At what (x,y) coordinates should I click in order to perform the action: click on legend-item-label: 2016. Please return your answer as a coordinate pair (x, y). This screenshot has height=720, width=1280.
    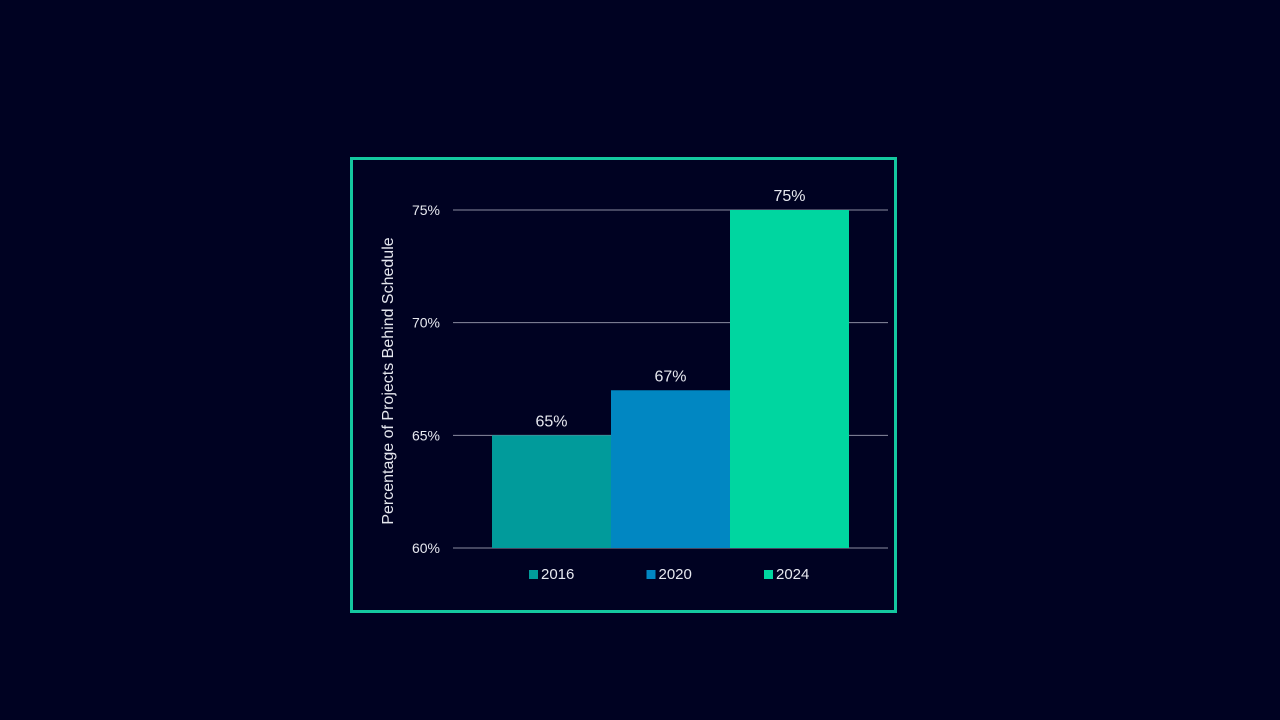
    Looking at the image, I should click on (557, 574).